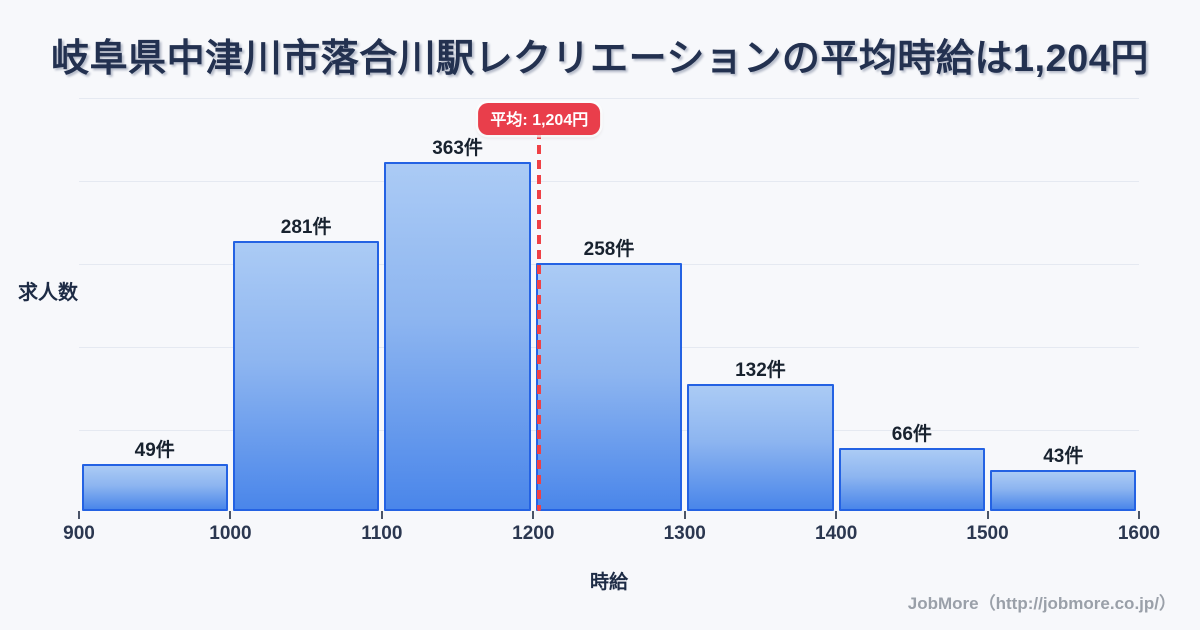 This screenshot has height=630, width=1200. I want to click on bar-value-label: 132件, so click(760, 371).